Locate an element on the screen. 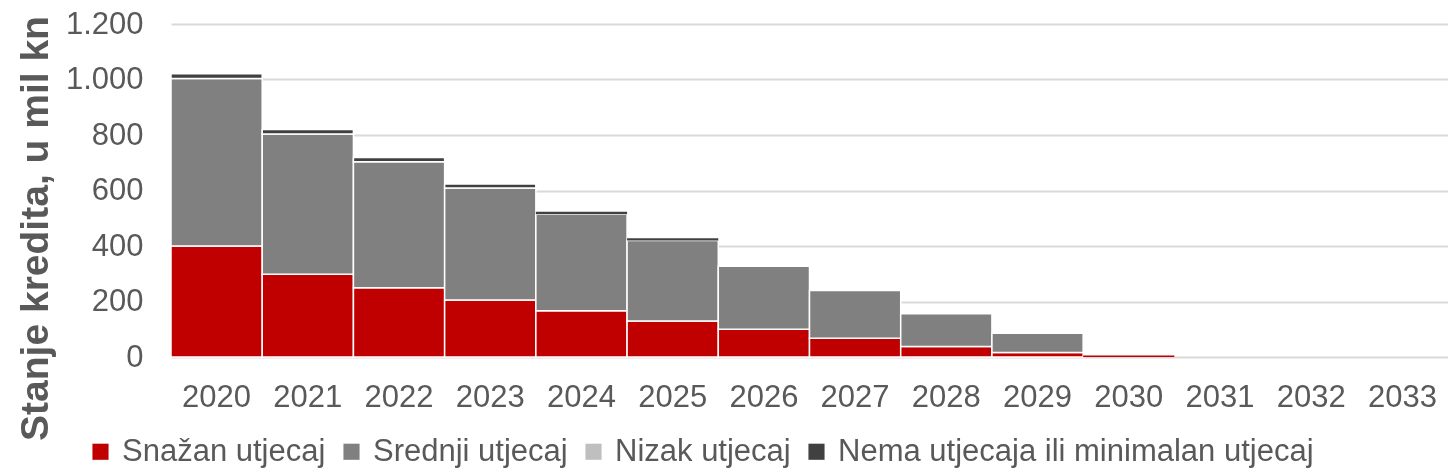 The width and height of the screenshot is (1448, 472). y-tick-label: 1.200 is located at coordinates (104, 23).